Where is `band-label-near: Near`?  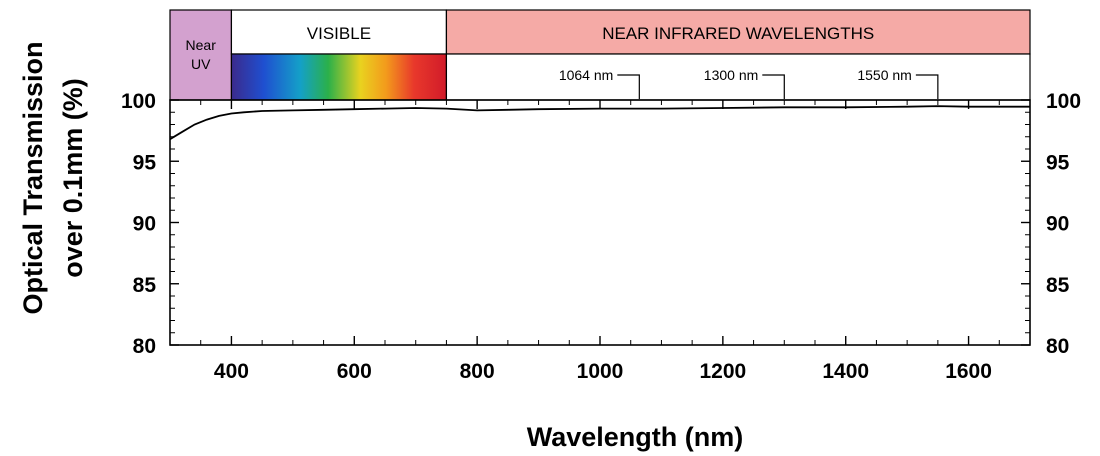
band-label-near: Near is located at coordinates (201, 45).